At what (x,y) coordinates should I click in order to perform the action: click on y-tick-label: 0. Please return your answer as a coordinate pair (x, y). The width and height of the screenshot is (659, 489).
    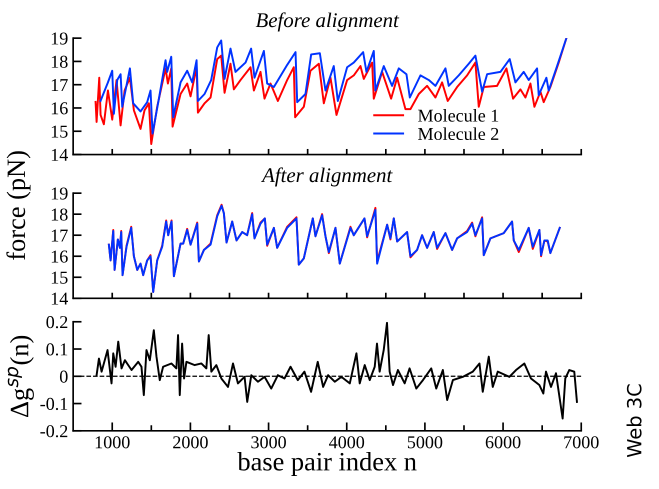
    Looking at the image, I should click on (64, 376).